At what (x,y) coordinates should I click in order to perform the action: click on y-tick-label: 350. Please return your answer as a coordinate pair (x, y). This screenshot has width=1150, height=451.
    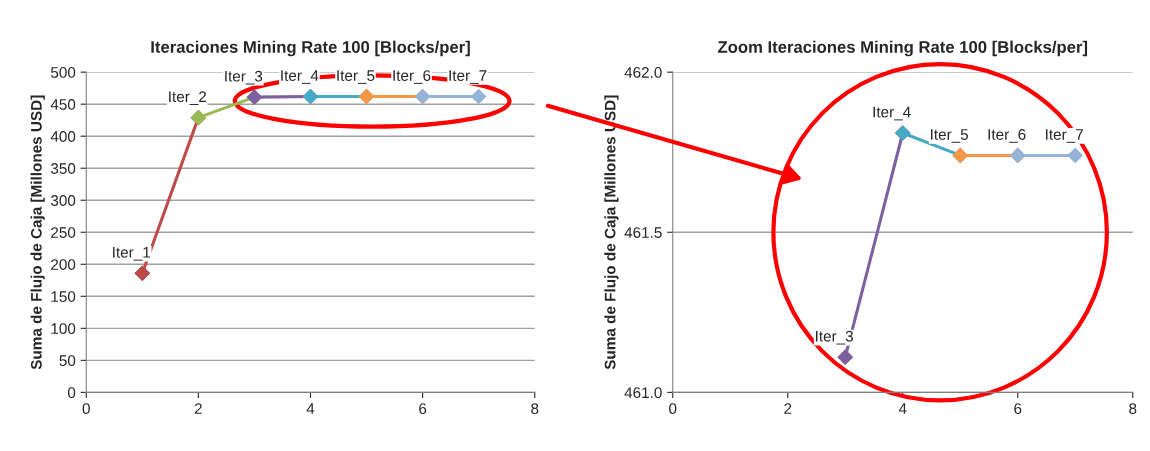
    Looking at the image, I should click on (63, 168).